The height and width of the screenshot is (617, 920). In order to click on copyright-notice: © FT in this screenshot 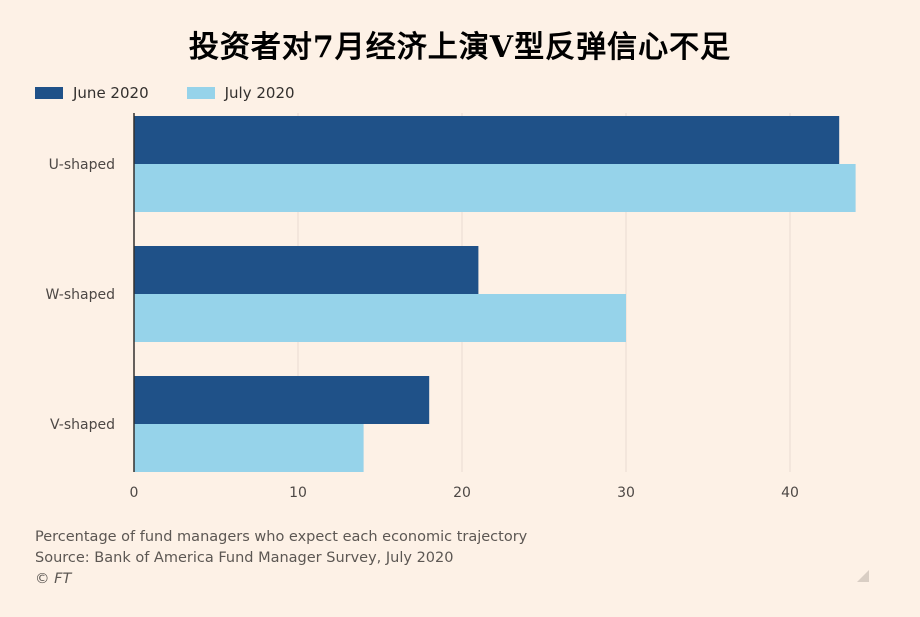, I will do `click(53, 579)`.